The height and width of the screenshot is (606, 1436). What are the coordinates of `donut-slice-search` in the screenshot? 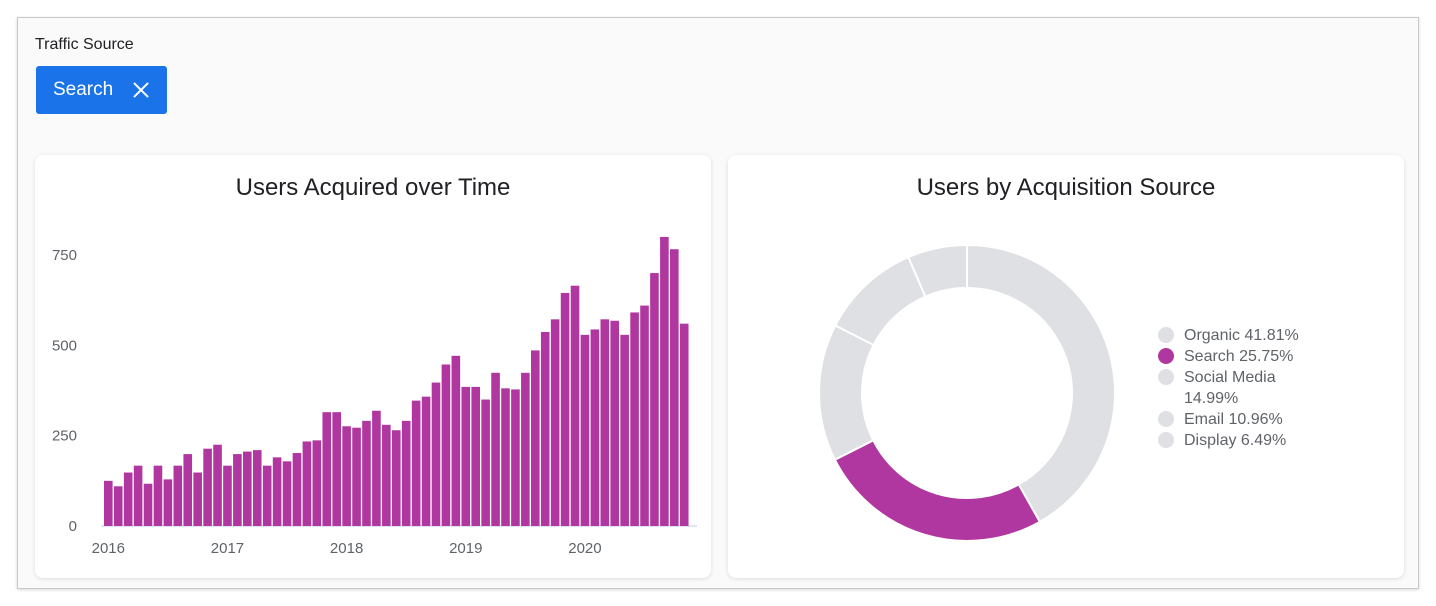 It's located at (937, 490).